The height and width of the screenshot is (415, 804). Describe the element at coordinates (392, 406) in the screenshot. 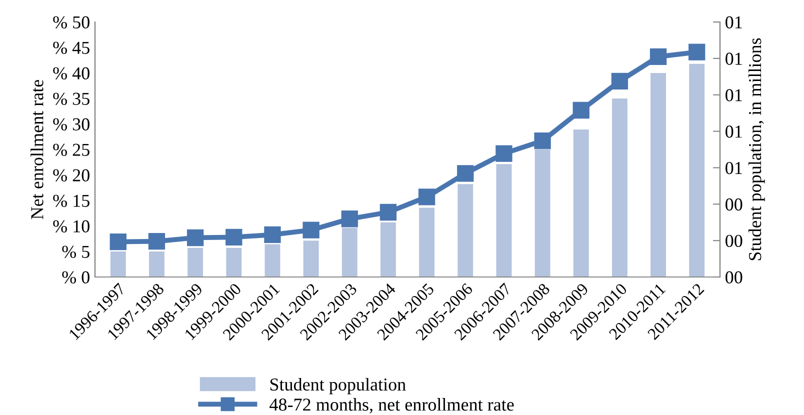

I see `legend-label: 48-72 months, net enrollment rate` at that location.